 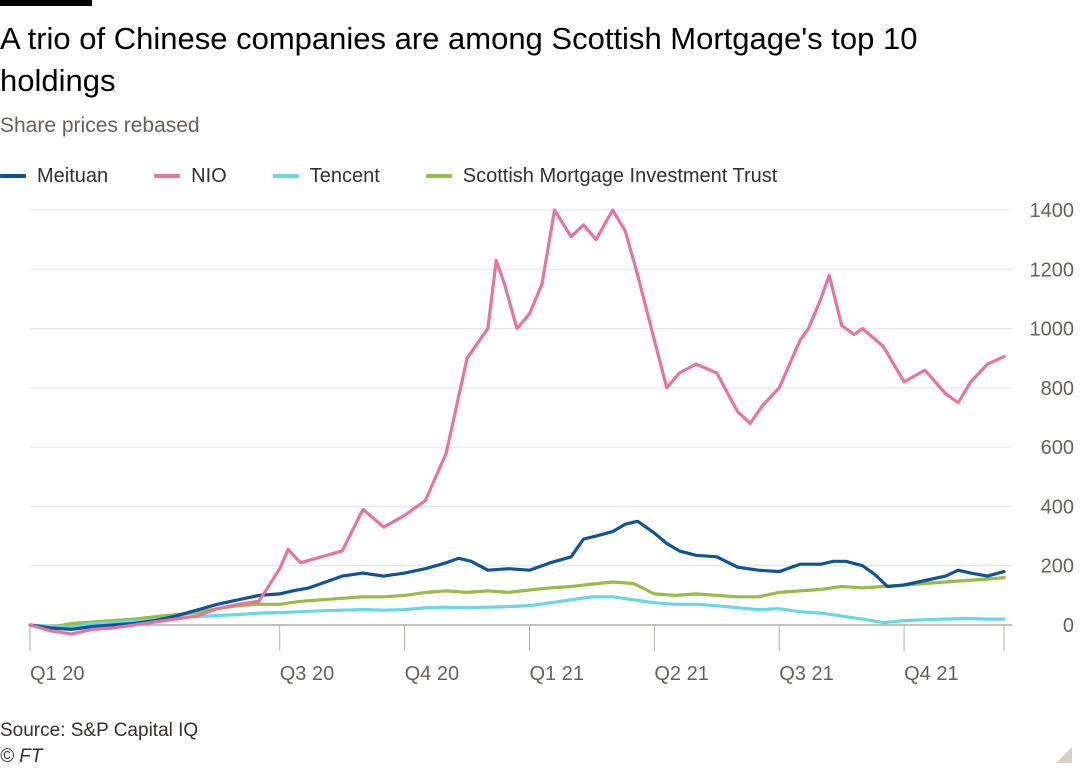 What do you see at coordinates (1057, 567) in the screenshot?
I see `y-tick-label: 200` at bounding box center [1057, 567].